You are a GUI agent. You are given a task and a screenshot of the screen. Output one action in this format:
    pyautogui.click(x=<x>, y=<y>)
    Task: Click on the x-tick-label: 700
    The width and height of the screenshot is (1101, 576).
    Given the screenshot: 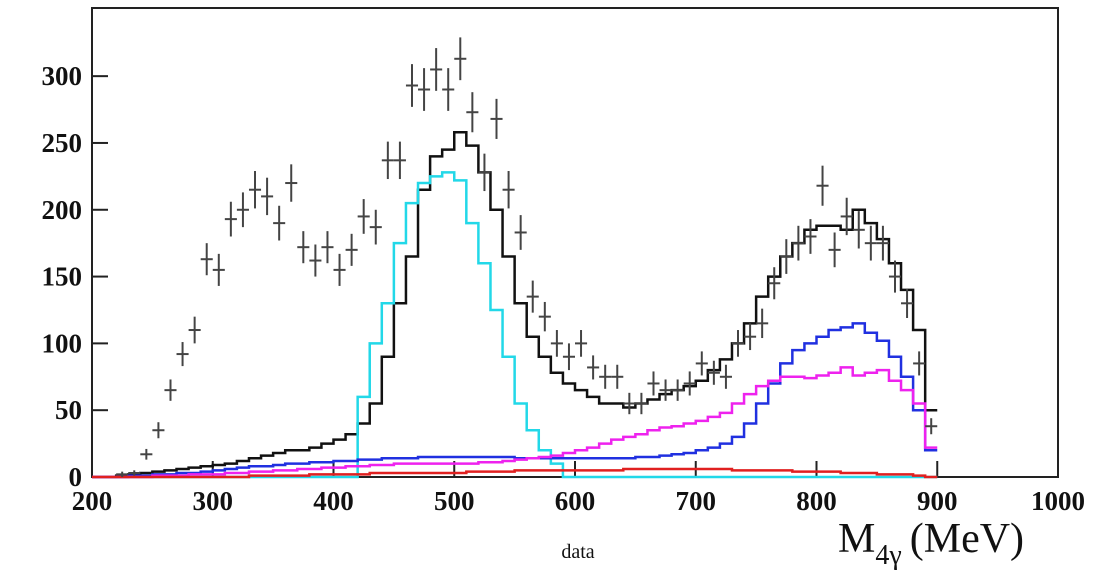 What is the action you would take?
    pyautogui.click(x=696, y=501)
    